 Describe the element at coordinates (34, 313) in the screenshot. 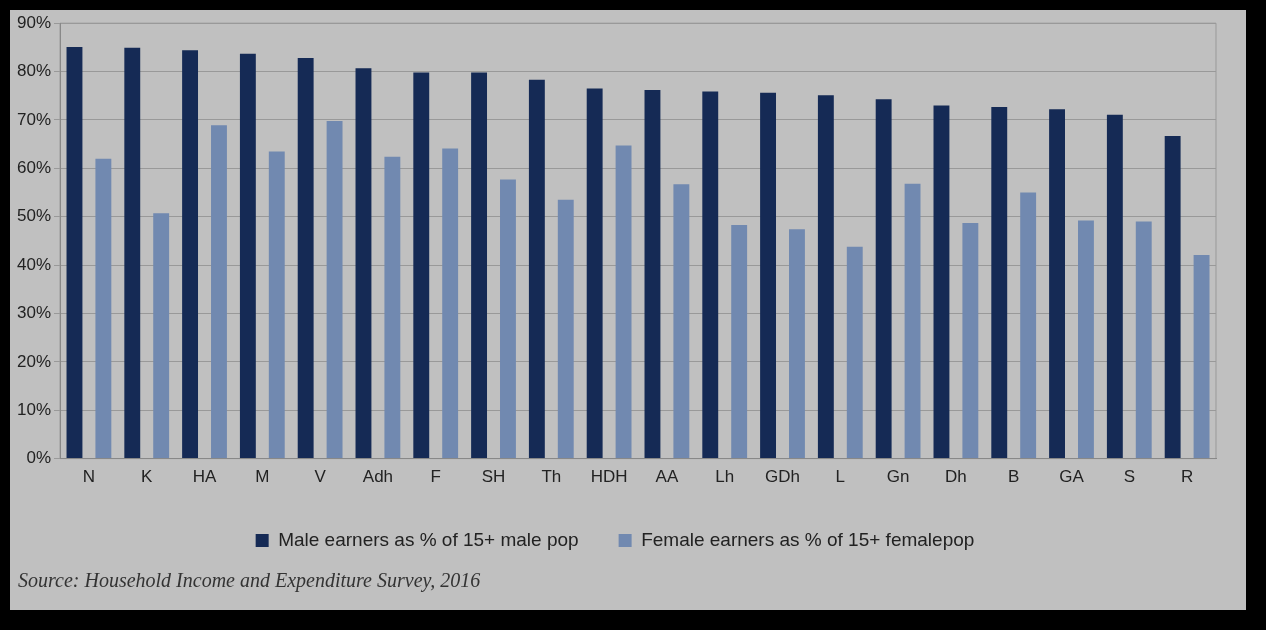

I see `y-tick-label: 30%` at that location.